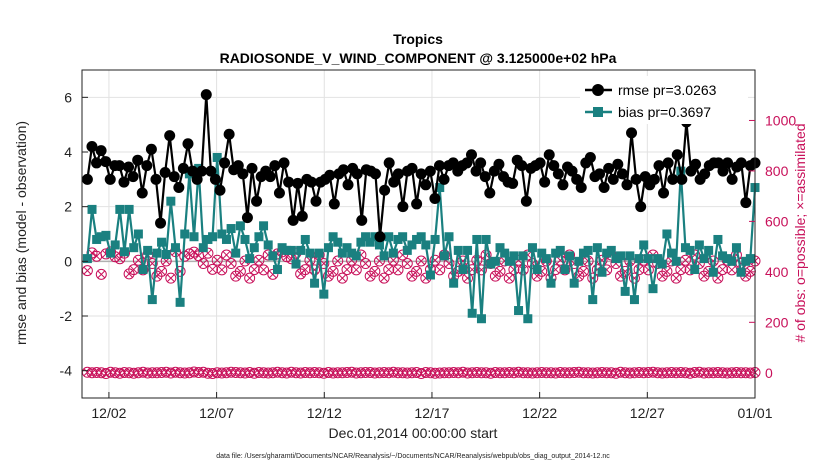 The width and height of the screenshot is (830, 475). Describe the element at coordinates (664, 112) in the screenshot. I see `legend-bias-label: bias pr=0.3697` at that location.